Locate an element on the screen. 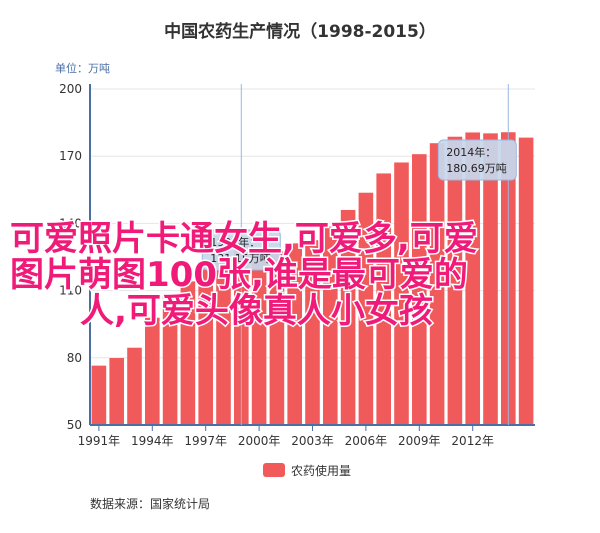 Image resolution: width=600 pixels, height=533 pixels. tooltip-value: 180.69万吨 is located at coordinates (476, 168).